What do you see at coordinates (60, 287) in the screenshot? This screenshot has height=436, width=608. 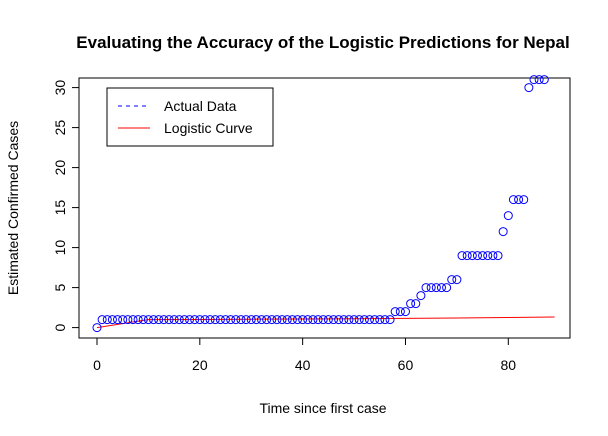 I see `y-tick-label: 5` at bounding box center [60, 287].